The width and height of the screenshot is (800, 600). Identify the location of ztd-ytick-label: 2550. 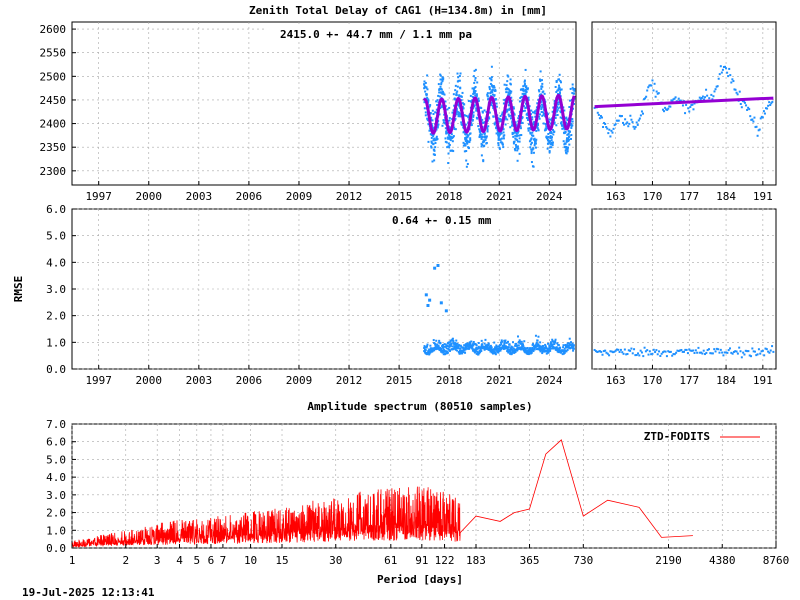
(53, 53).